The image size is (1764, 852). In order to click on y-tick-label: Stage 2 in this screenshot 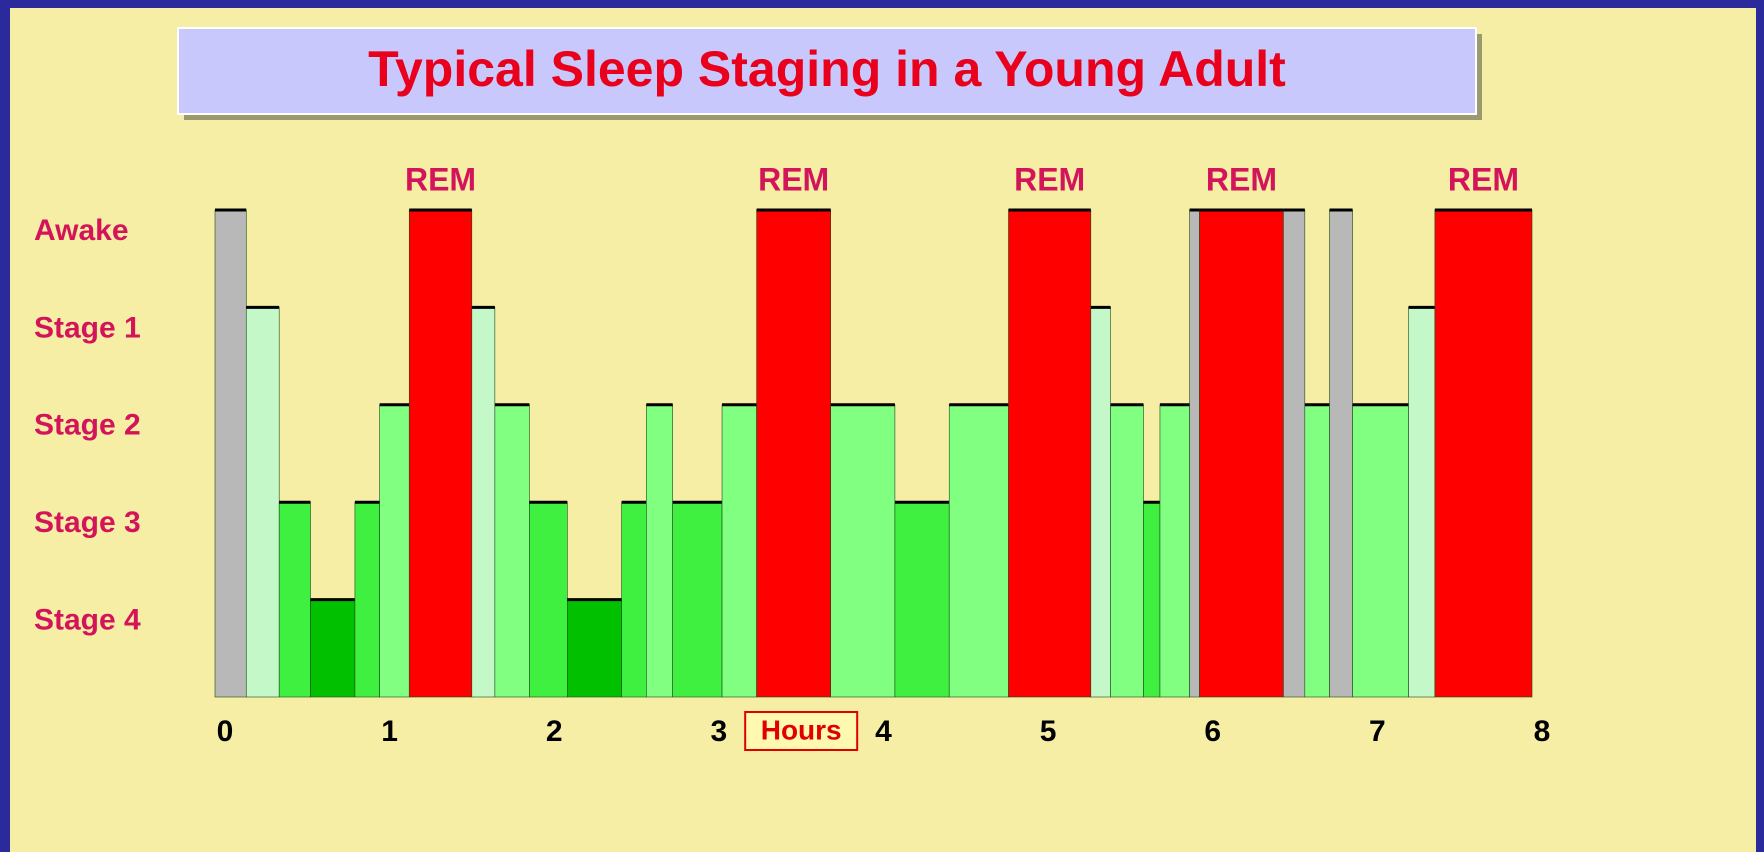, I will do `click(87, 425)`.